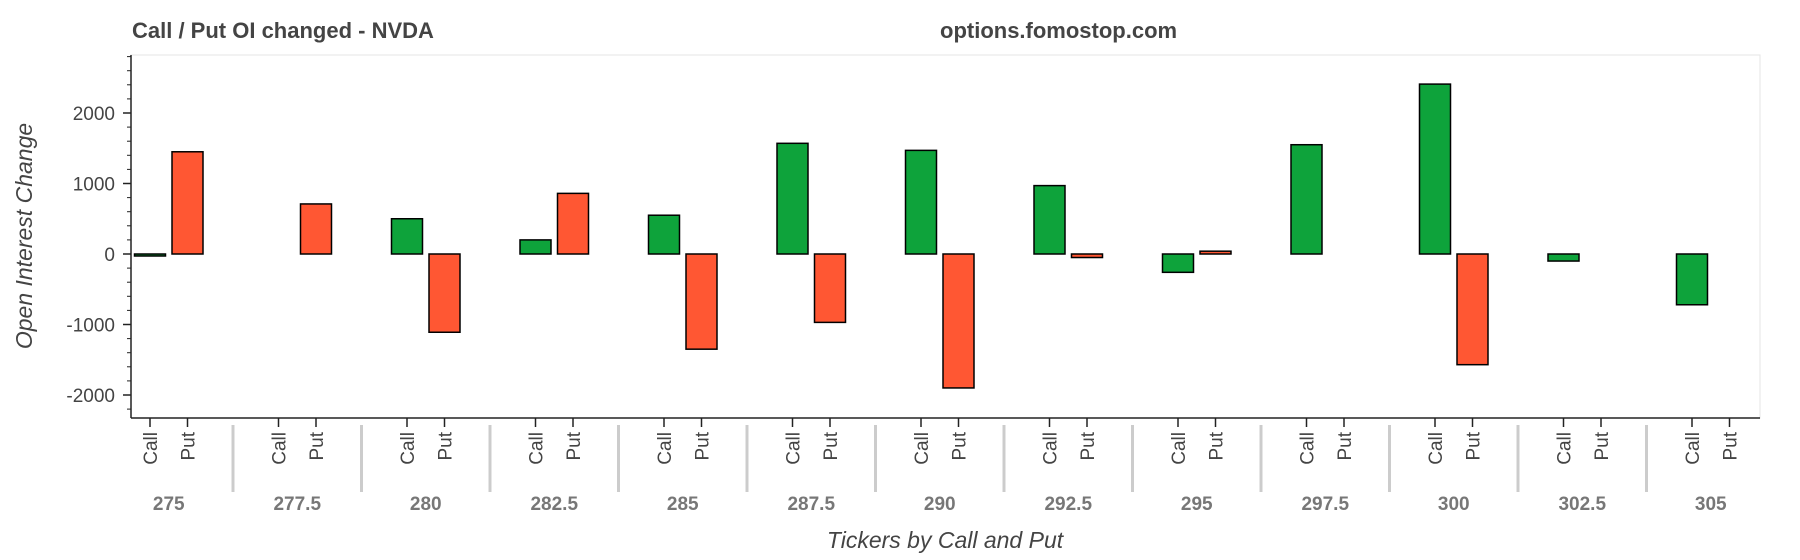  Describe the element at coordinates (946, 540) in the screenshot. I see `x-axis-title: Tickers by Call and Put` at that location.